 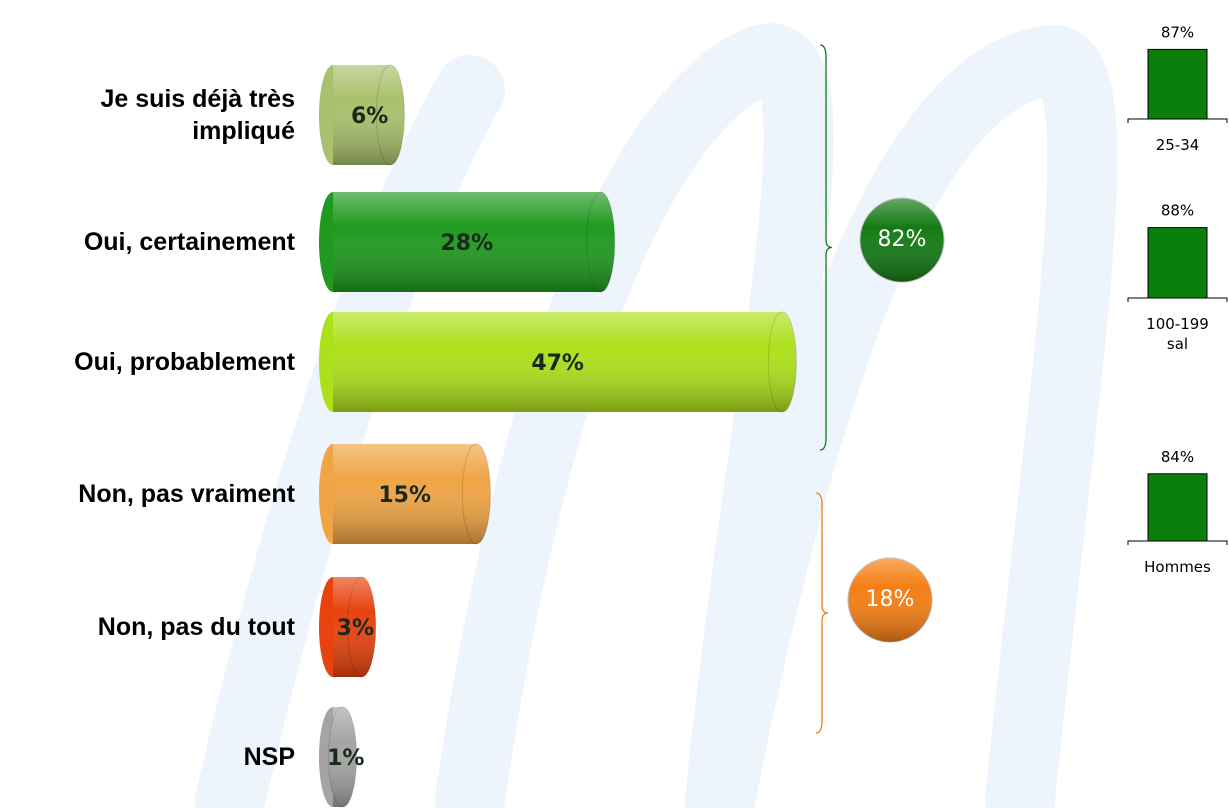 What do you see at coordinates (1177, 567) in the screenshot?
I see `mini-category-label: Hommes` at bounding box center [1177, 567].